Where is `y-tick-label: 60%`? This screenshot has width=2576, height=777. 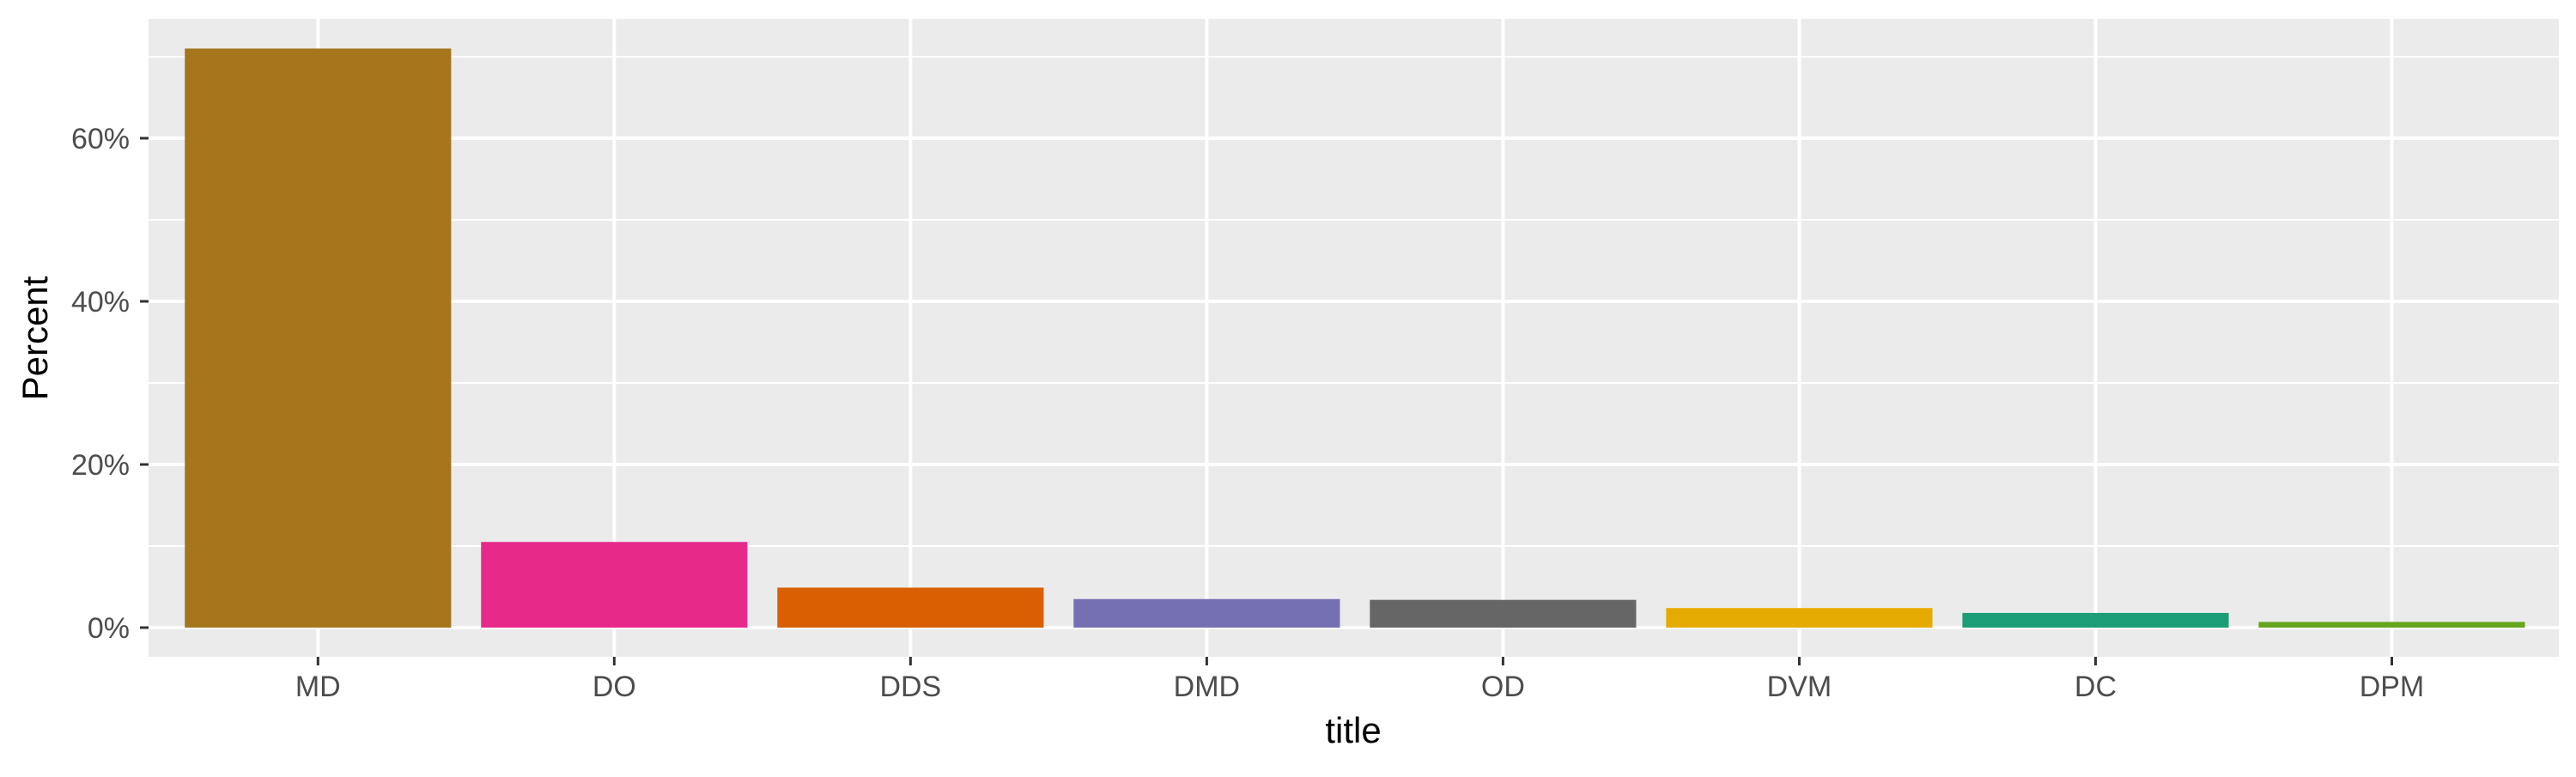
y-tick-label: 60% is located at coordinates (101, 139).